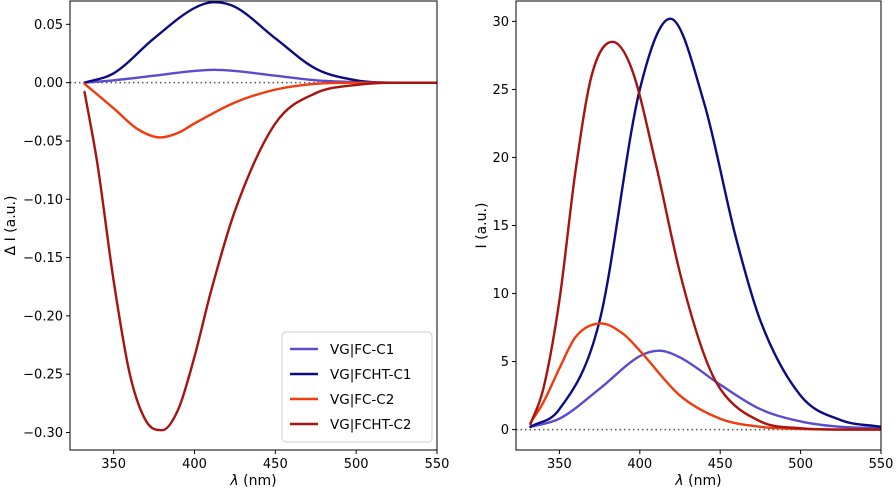 The image size is (896, 490). I want to click on y-tick-label: 5, so click(505, 362).